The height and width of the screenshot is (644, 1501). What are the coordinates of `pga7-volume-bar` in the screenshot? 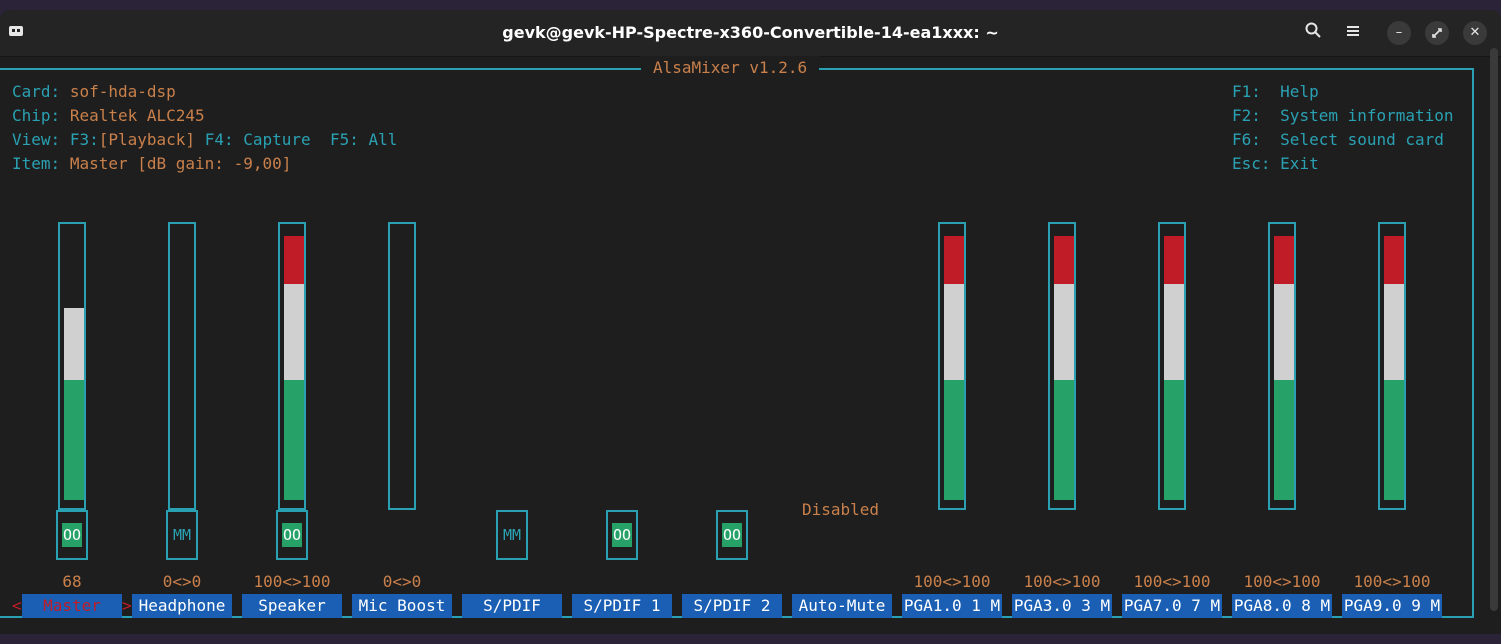 It's located at (1172, 366).